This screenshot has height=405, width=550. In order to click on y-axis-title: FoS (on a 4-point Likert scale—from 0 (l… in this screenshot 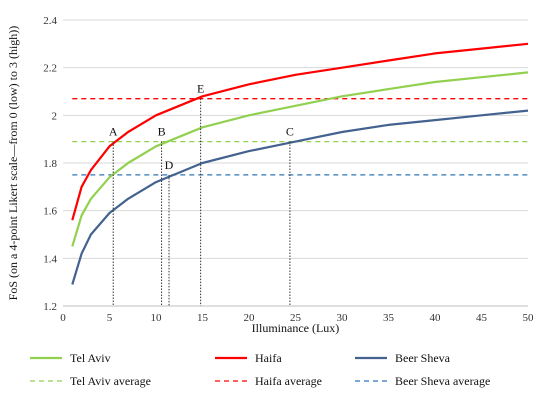, I will do `click(13, 163)`.